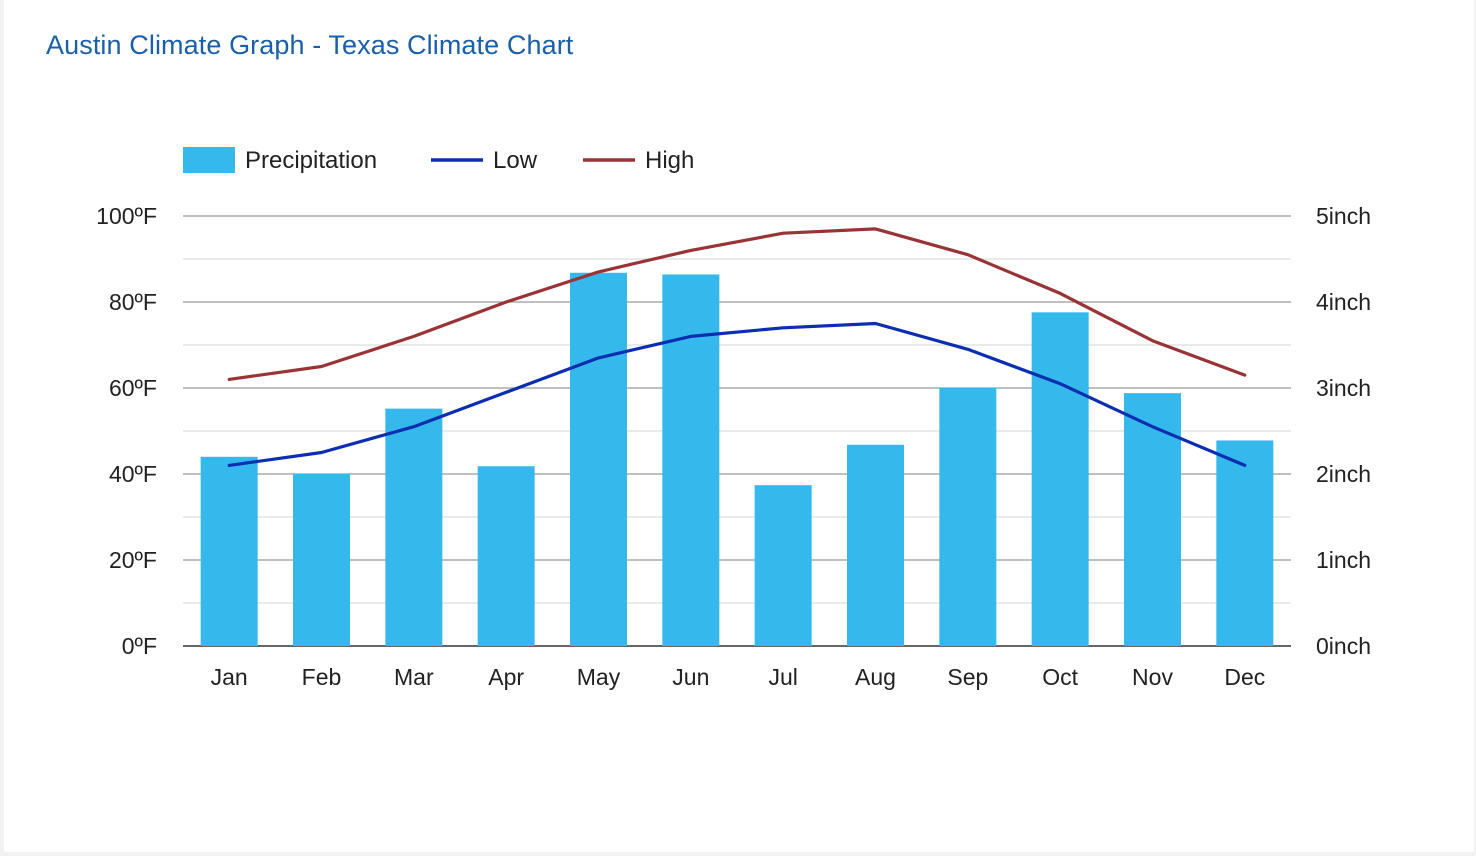 The height and width of the screenshot is (856, 1476). What do you see at coordinates (1060, 677) in the screenshot?
I see `x-tick-label: Oct` at bounding box center [1060, 677].